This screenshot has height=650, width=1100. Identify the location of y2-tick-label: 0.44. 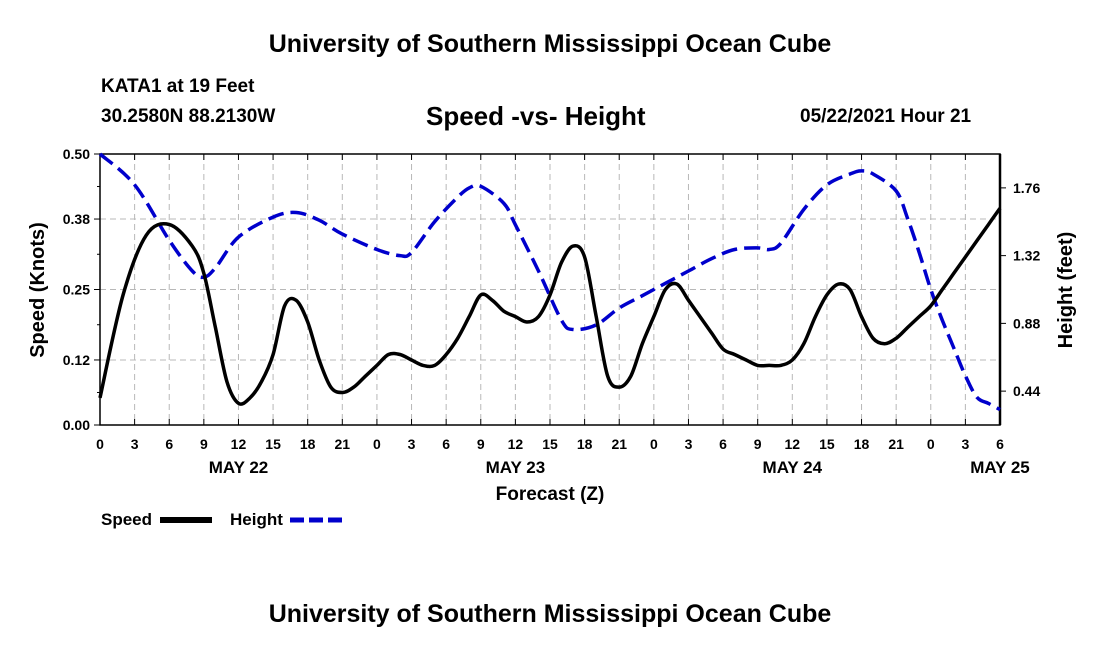
(1026, 391).